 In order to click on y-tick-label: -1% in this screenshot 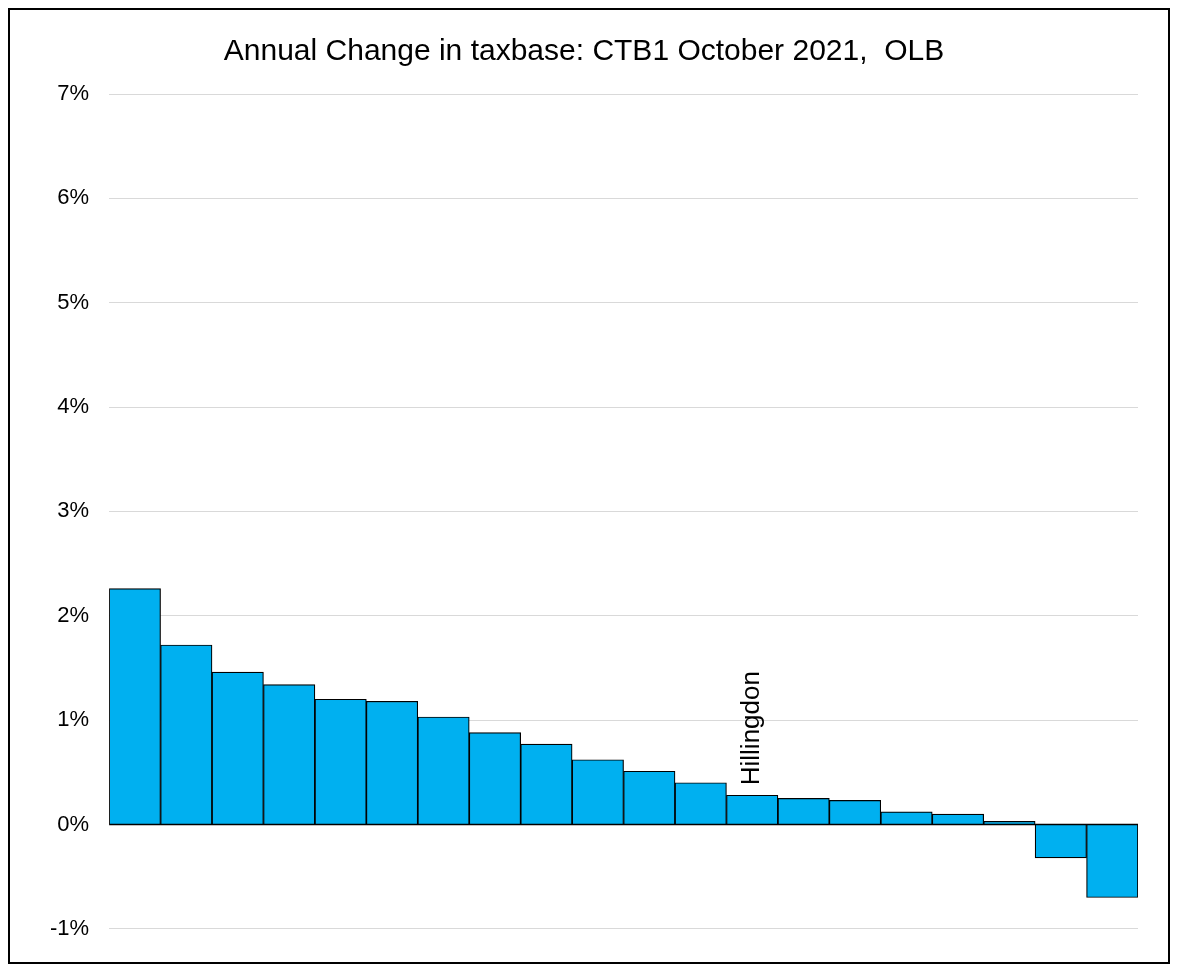, I will do `click(70, 927)`.